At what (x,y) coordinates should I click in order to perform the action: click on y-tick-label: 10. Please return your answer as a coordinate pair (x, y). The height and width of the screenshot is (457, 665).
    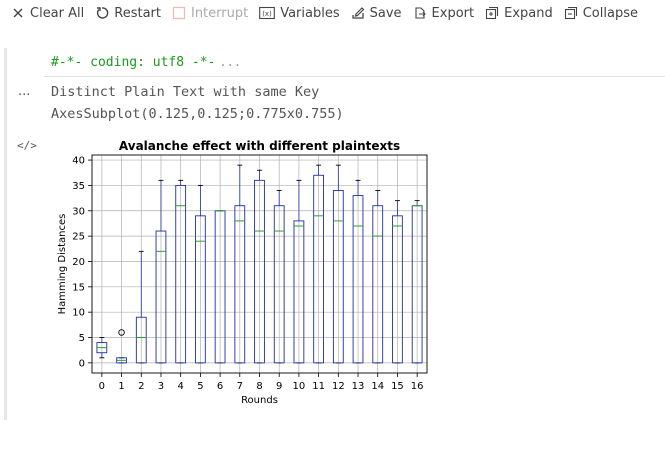
    Looking at the image, I should click on (78, 313).